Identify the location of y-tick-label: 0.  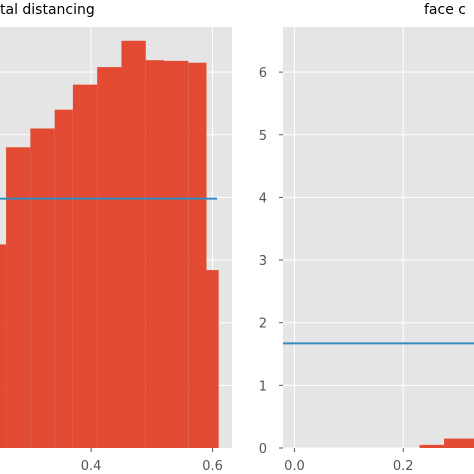
(263, 449).